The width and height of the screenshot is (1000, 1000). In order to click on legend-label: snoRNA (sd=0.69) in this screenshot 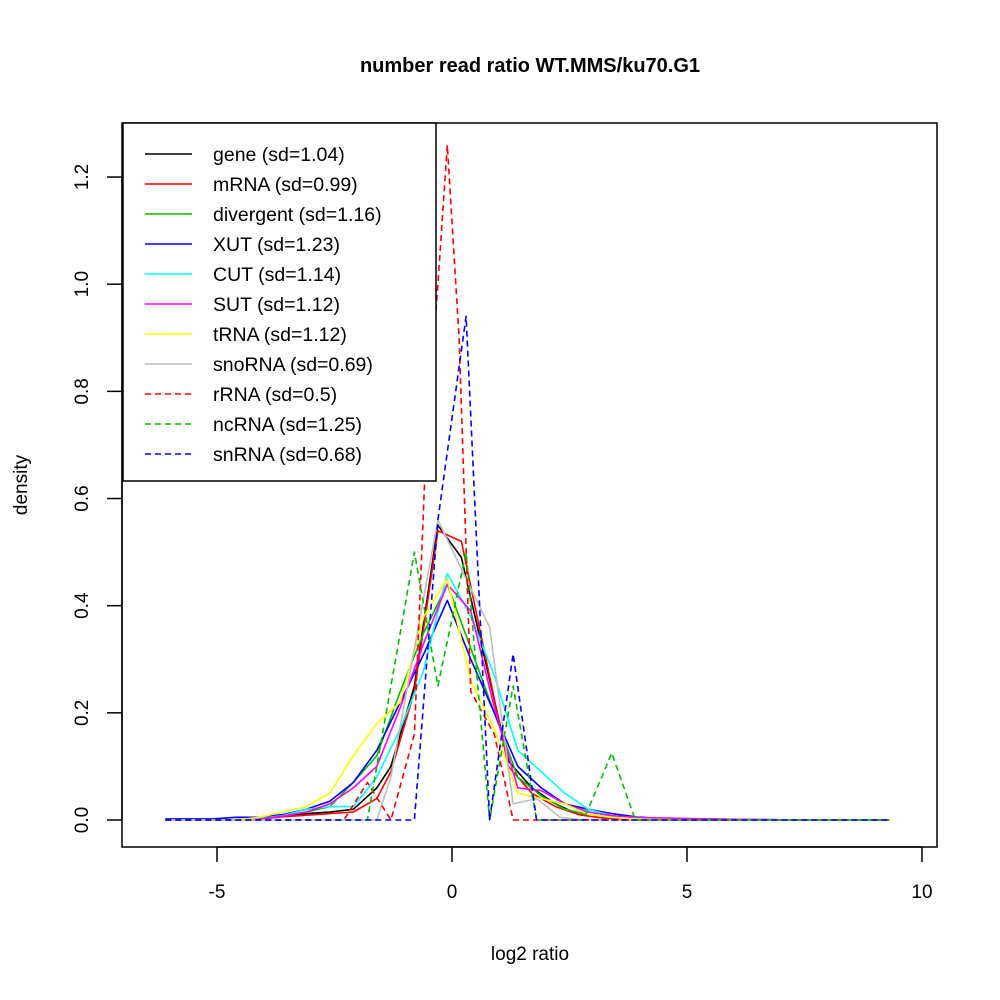, I will do `click(293, 365)`.